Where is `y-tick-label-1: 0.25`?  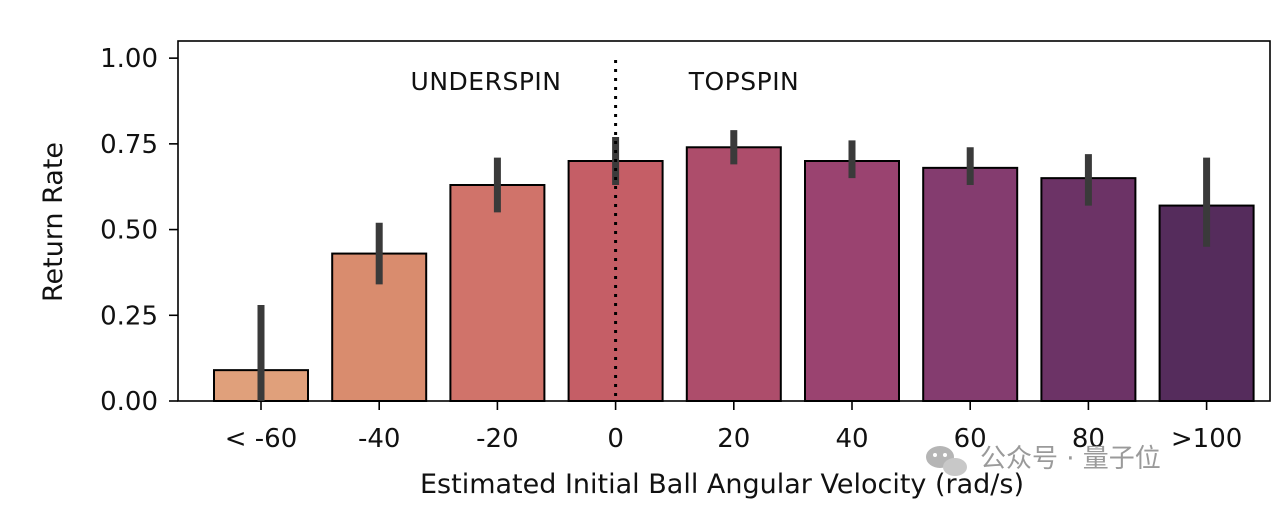 y-tick-label-1: 0.25 is located at coordinates (129, 316).